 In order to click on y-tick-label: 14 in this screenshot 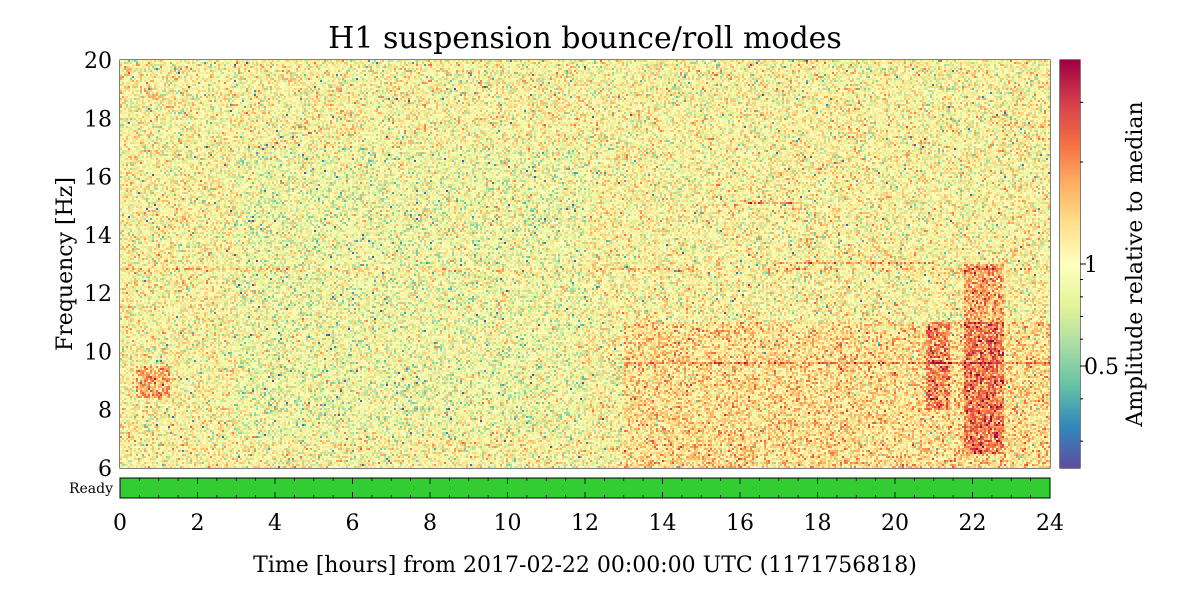, I will do `click(98, 236)`.